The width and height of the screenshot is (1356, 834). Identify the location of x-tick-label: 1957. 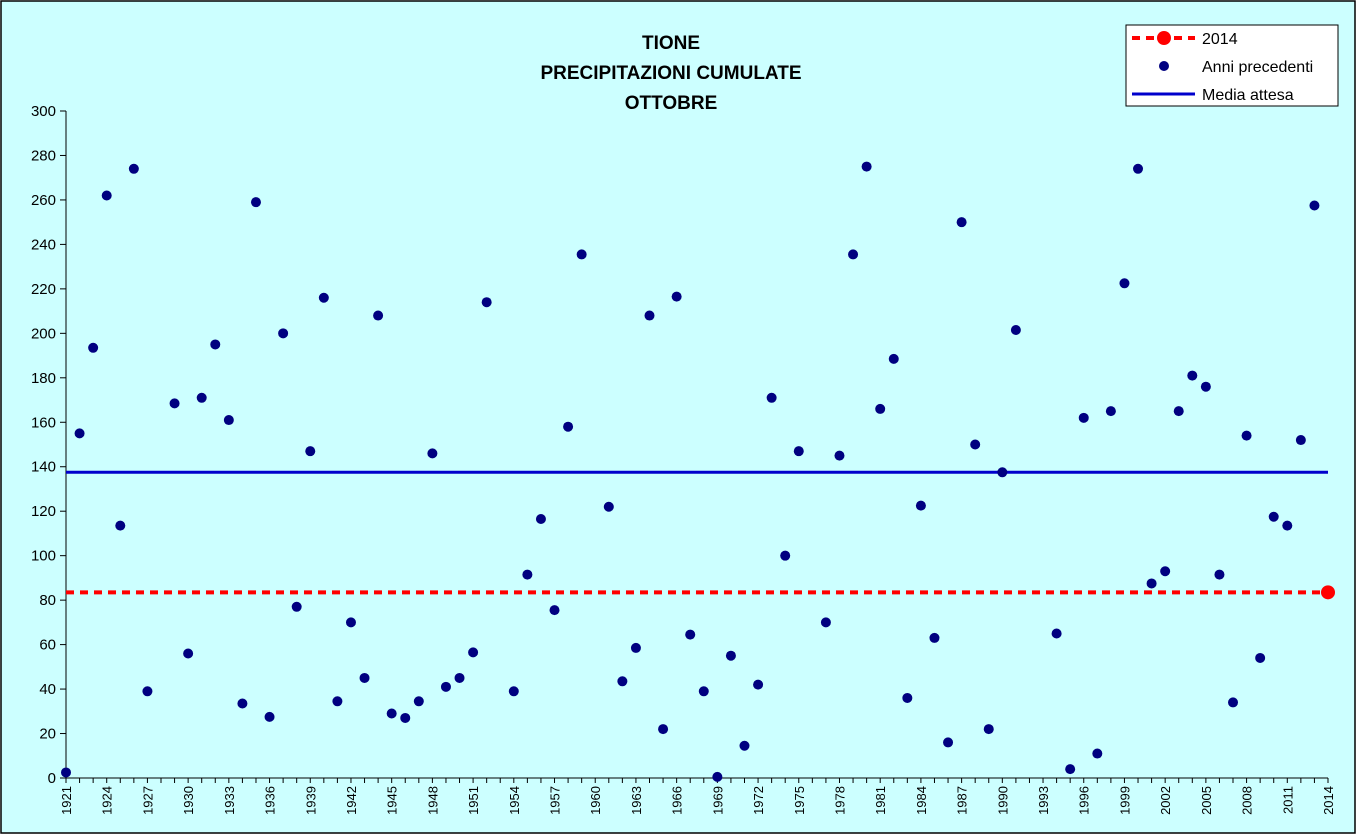
(555, 800).